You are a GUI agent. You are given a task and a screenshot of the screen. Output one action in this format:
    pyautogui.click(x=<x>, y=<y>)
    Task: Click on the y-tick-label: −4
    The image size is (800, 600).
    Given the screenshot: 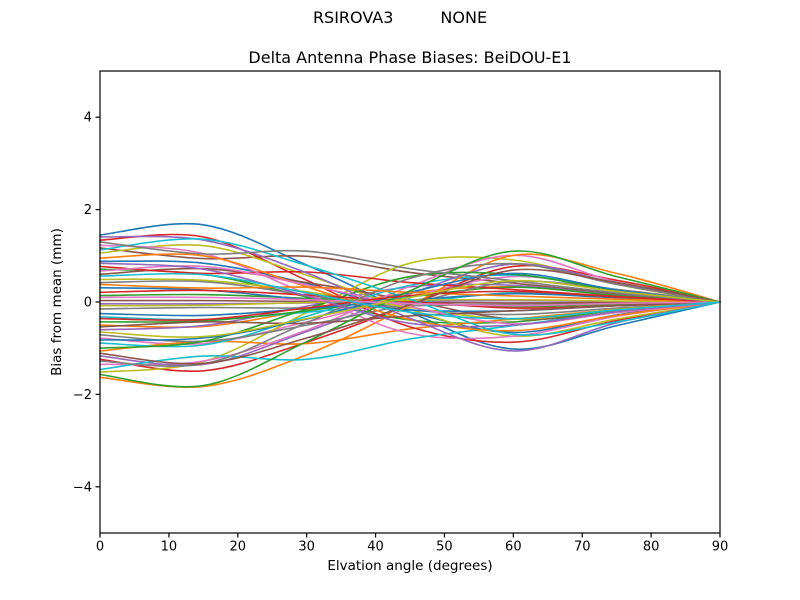 What is the action you would take?
    pyautogui.click(x=82, y=487)
    